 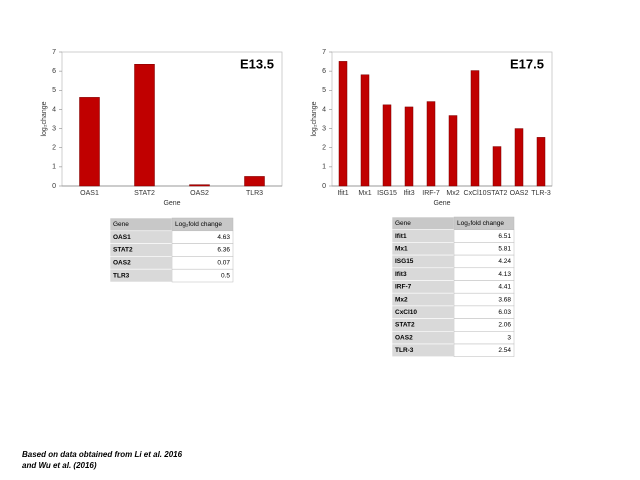 I want to click on table-text: 6.36, so click(x=223, y=250).